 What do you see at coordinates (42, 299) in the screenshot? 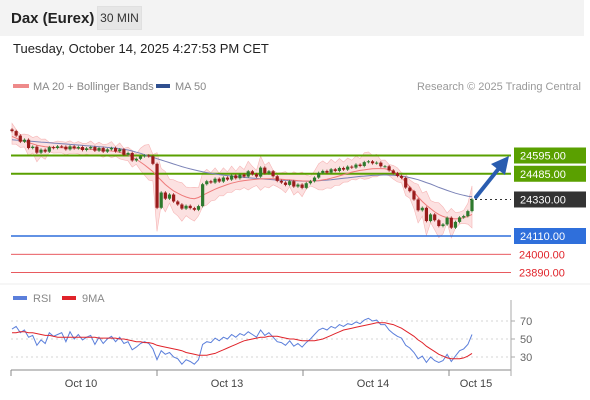
I see `rsi-legend-label: RSI` at bounding box center [42, 299].